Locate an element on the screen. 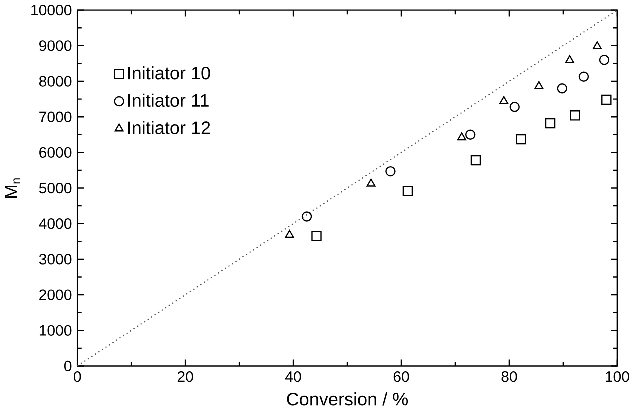 This screenshot has height=411, width=635. y-tick-label: 9000 is located at coordinates (56, 46).